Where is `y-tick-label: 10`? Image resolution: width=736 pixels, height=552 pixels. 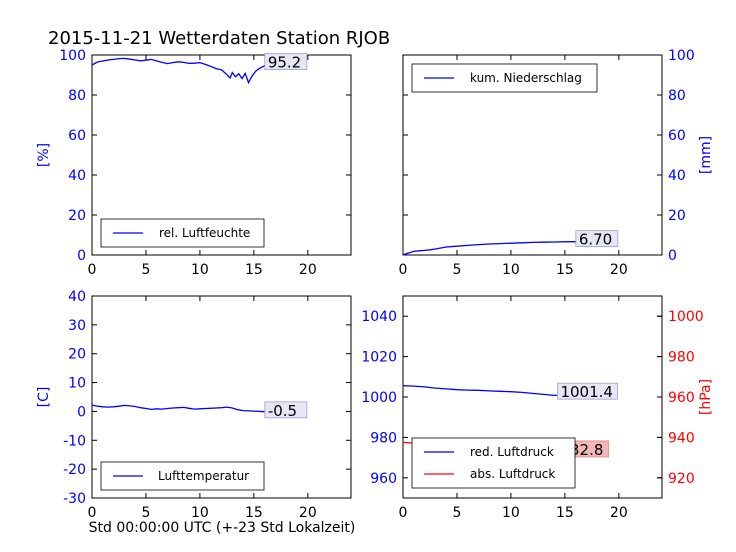 y-tick-label: 10 is located at coordinates (77, 384).